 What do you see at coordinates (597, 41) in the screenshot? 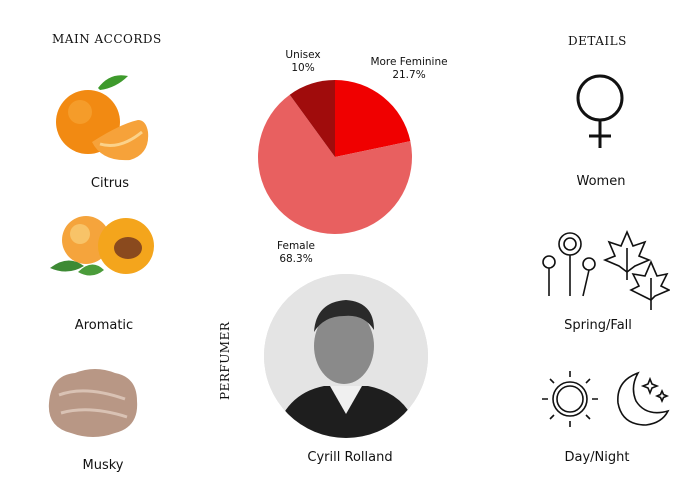
I see `details-heading: DETAILS` at bounding box center [597, 41].